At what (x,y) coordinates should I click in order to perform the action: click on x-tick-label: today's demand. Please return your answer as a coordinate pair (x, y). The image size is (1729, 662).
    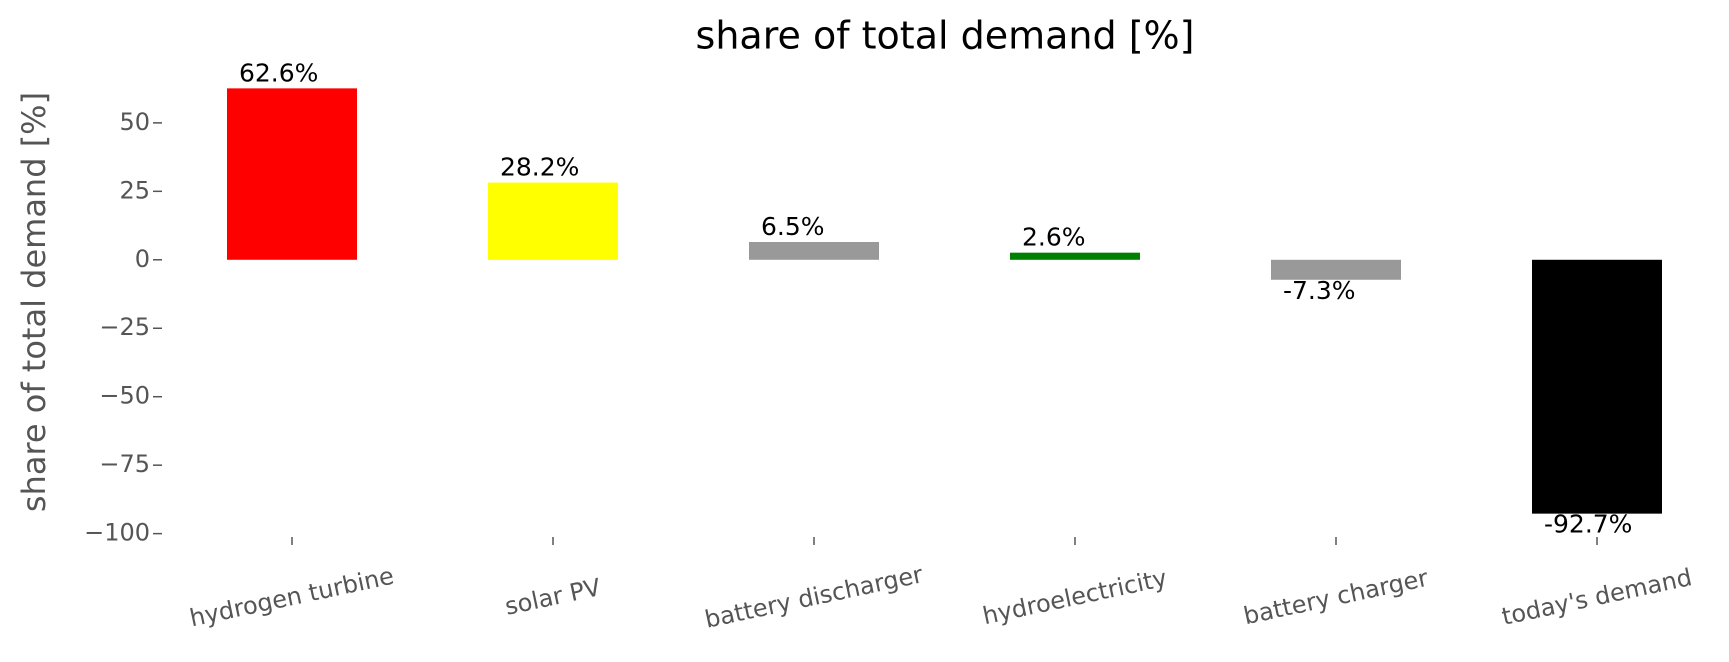
    Looking at the image, I should click on (1596, 597).